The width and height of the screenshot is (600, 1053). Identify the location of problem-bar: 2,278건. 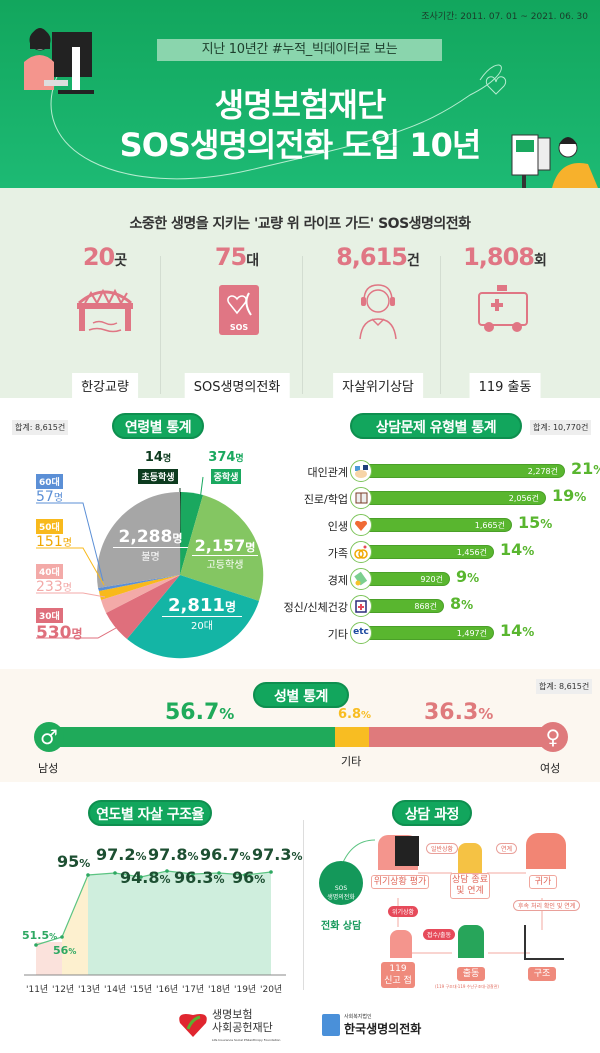
(462, 471).